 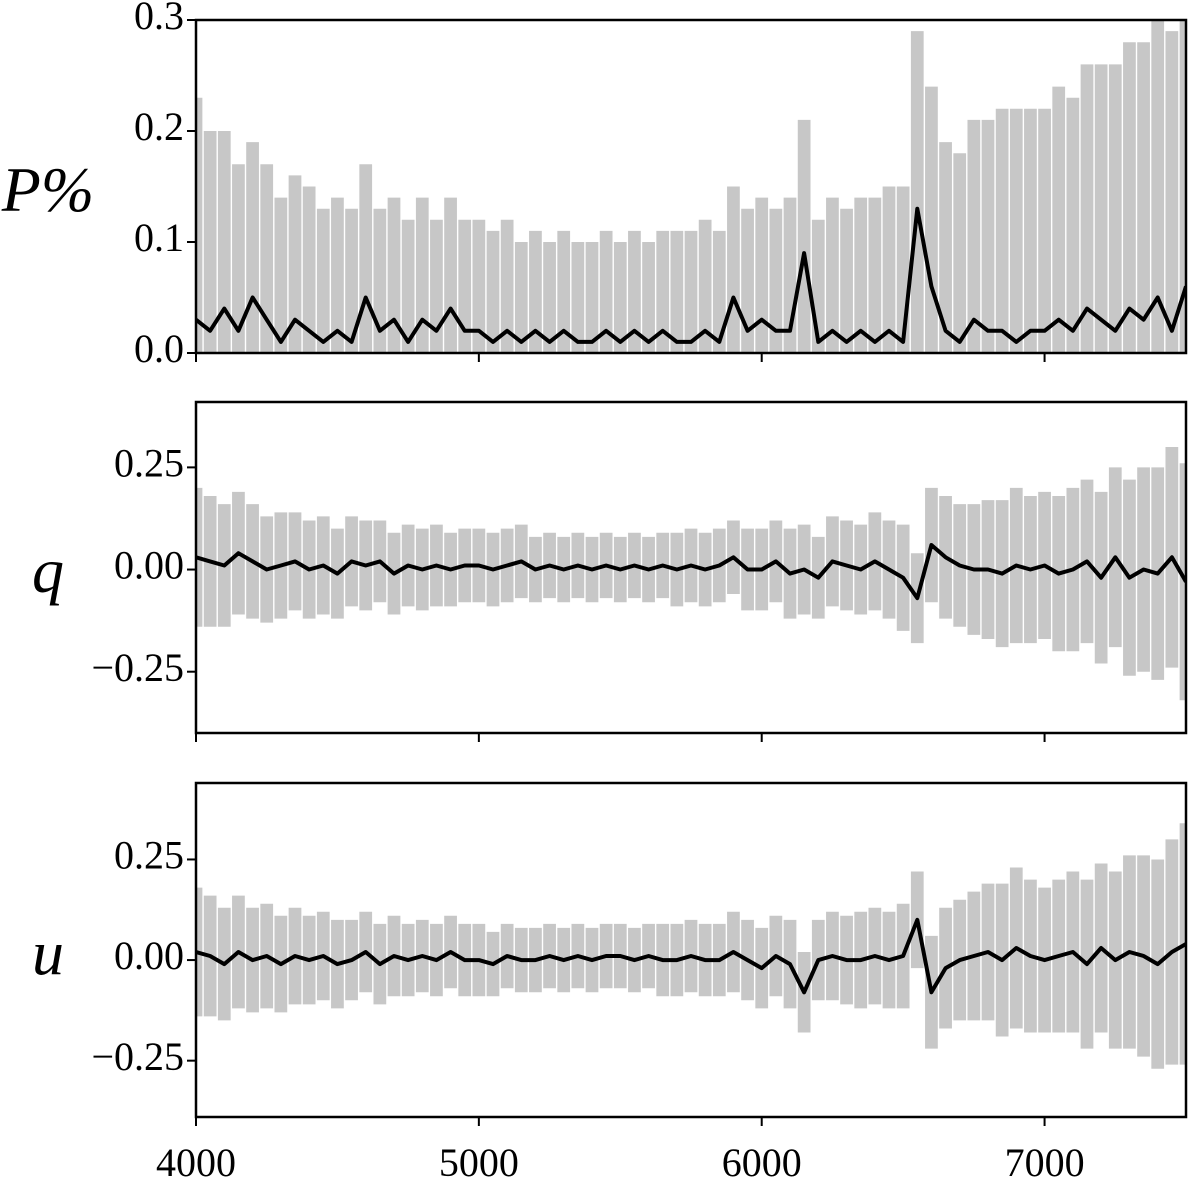 I want to click on y-tick-label: 0.3, so click(x=159, y=19).